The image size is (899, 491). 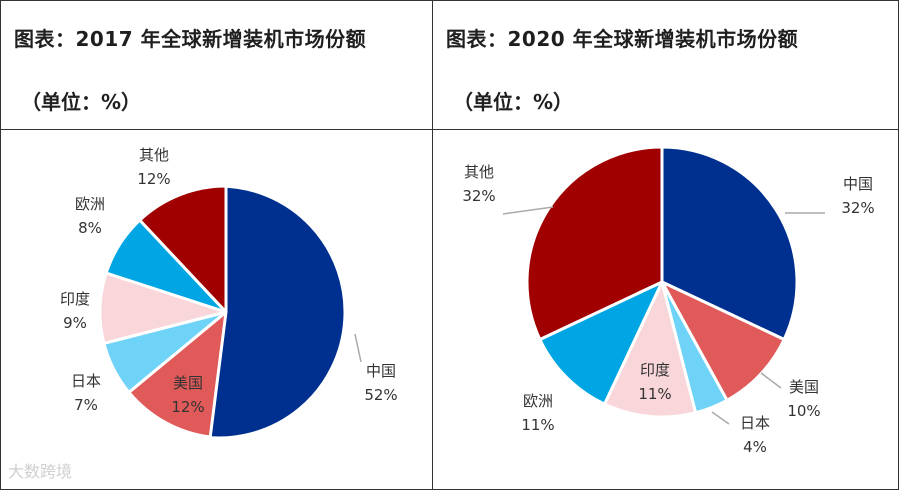 What do you see at coordinates (537, 425) in the screenshot?
I see `slice-value-europe: 11%` at bounding box center [537, 425].